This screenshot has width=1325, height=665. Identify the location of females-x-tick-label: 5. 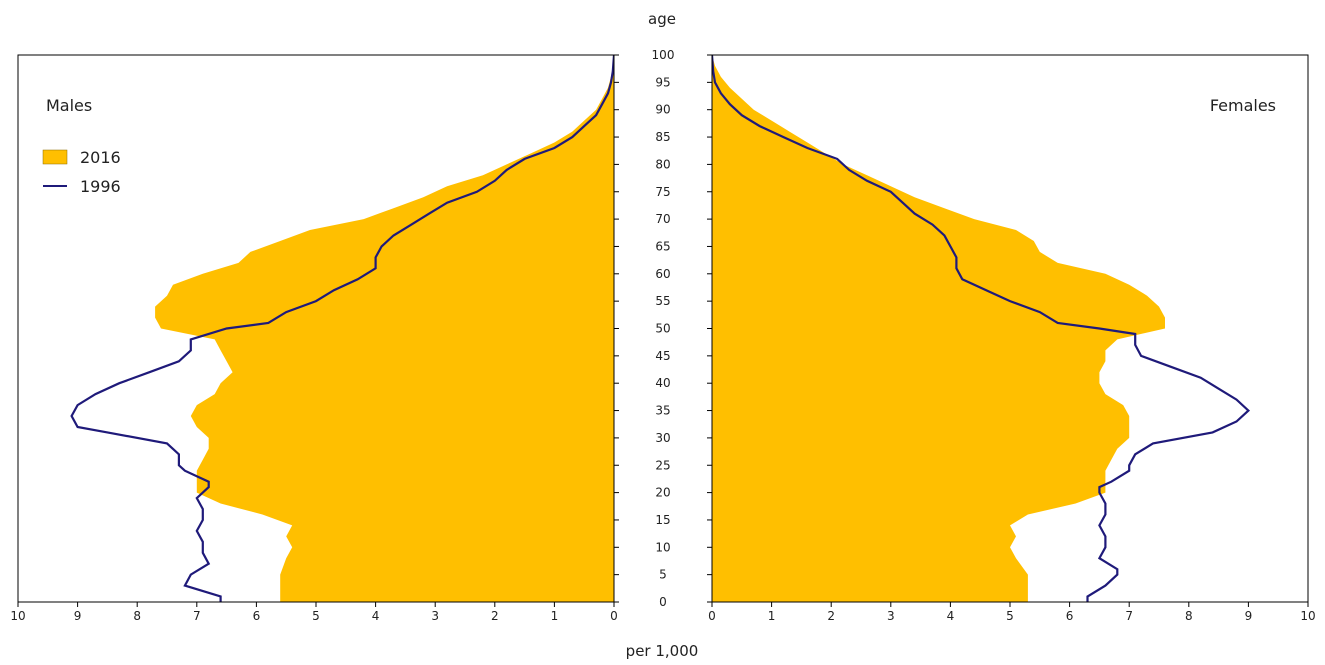
(1010, 616).